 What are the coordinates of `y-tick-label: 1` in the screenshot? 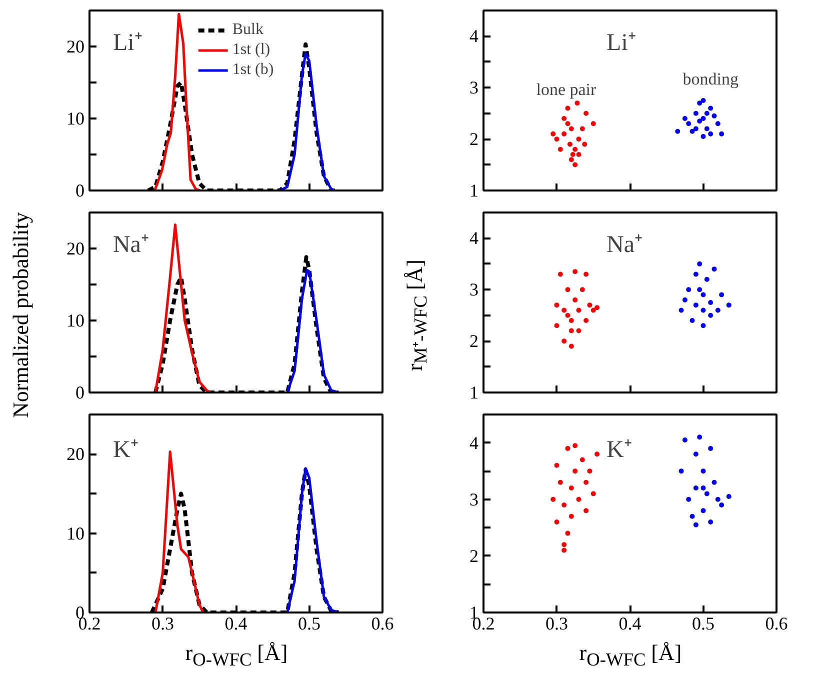 It's located at (474, 392).